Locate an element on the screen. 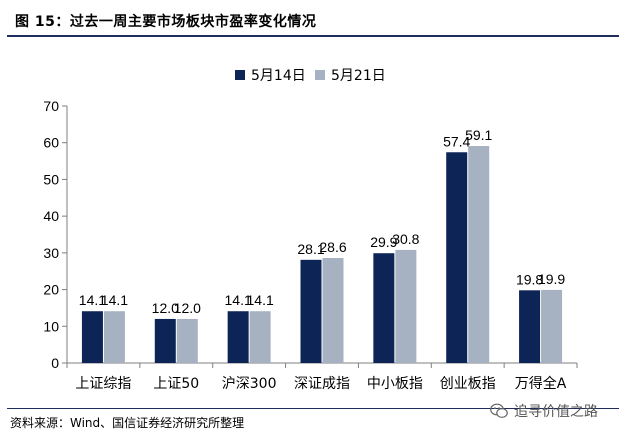 Image resolution: width=629 pixels, height=439 pixels. y-tick-label: 40 is located at coordinates (51, 216).